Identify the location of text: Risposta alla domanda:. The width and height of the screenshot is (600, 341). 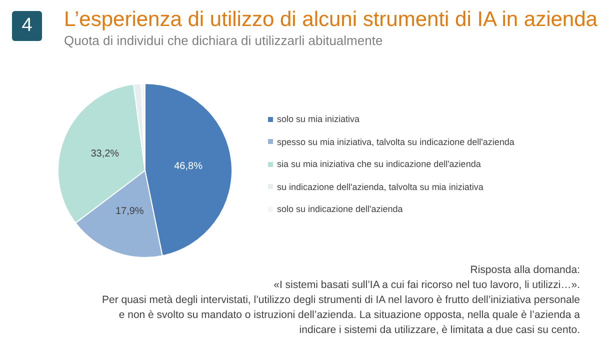
(524, 270).